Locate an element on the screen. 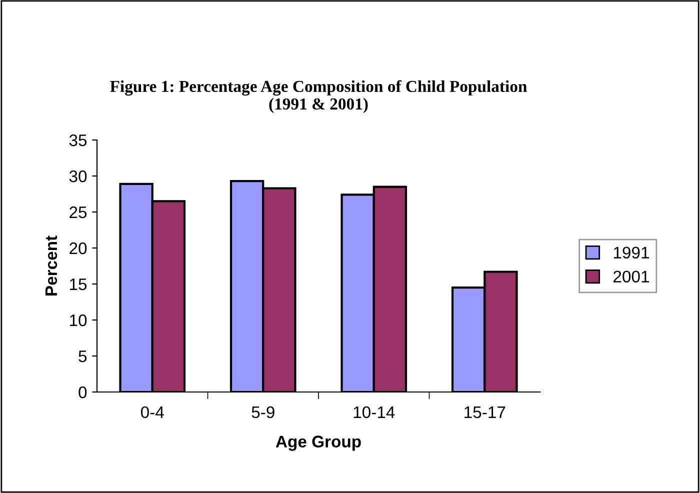 This screenshot has width=700, height=493. y-axis-title: Percent is located at coordinates (51, 266).